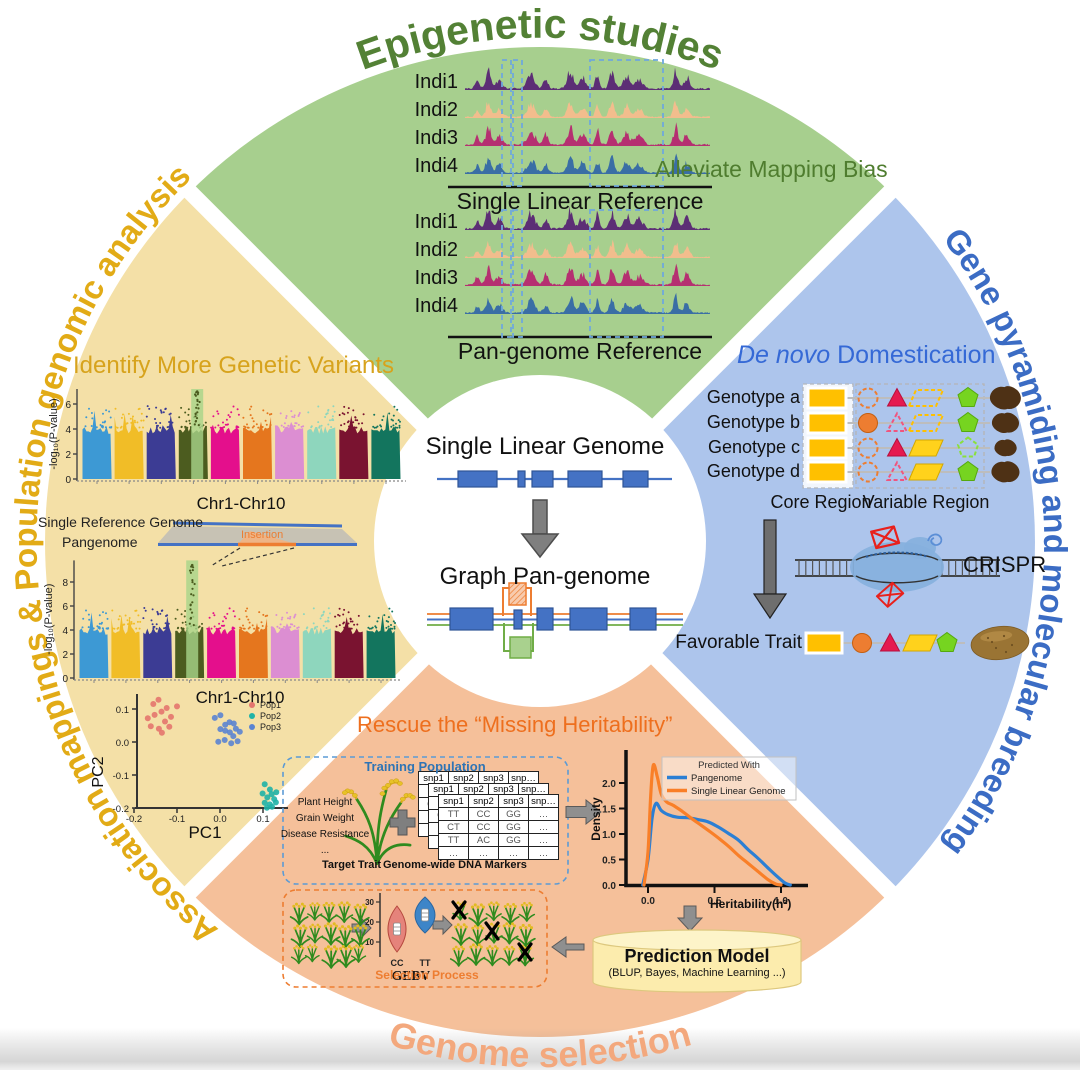 The height and width of the screenshot is (1070, 1080). What do you see at coordinates (402, 822) in the screenshot?
I see `plus-icon` at bounding box center [402, 822].